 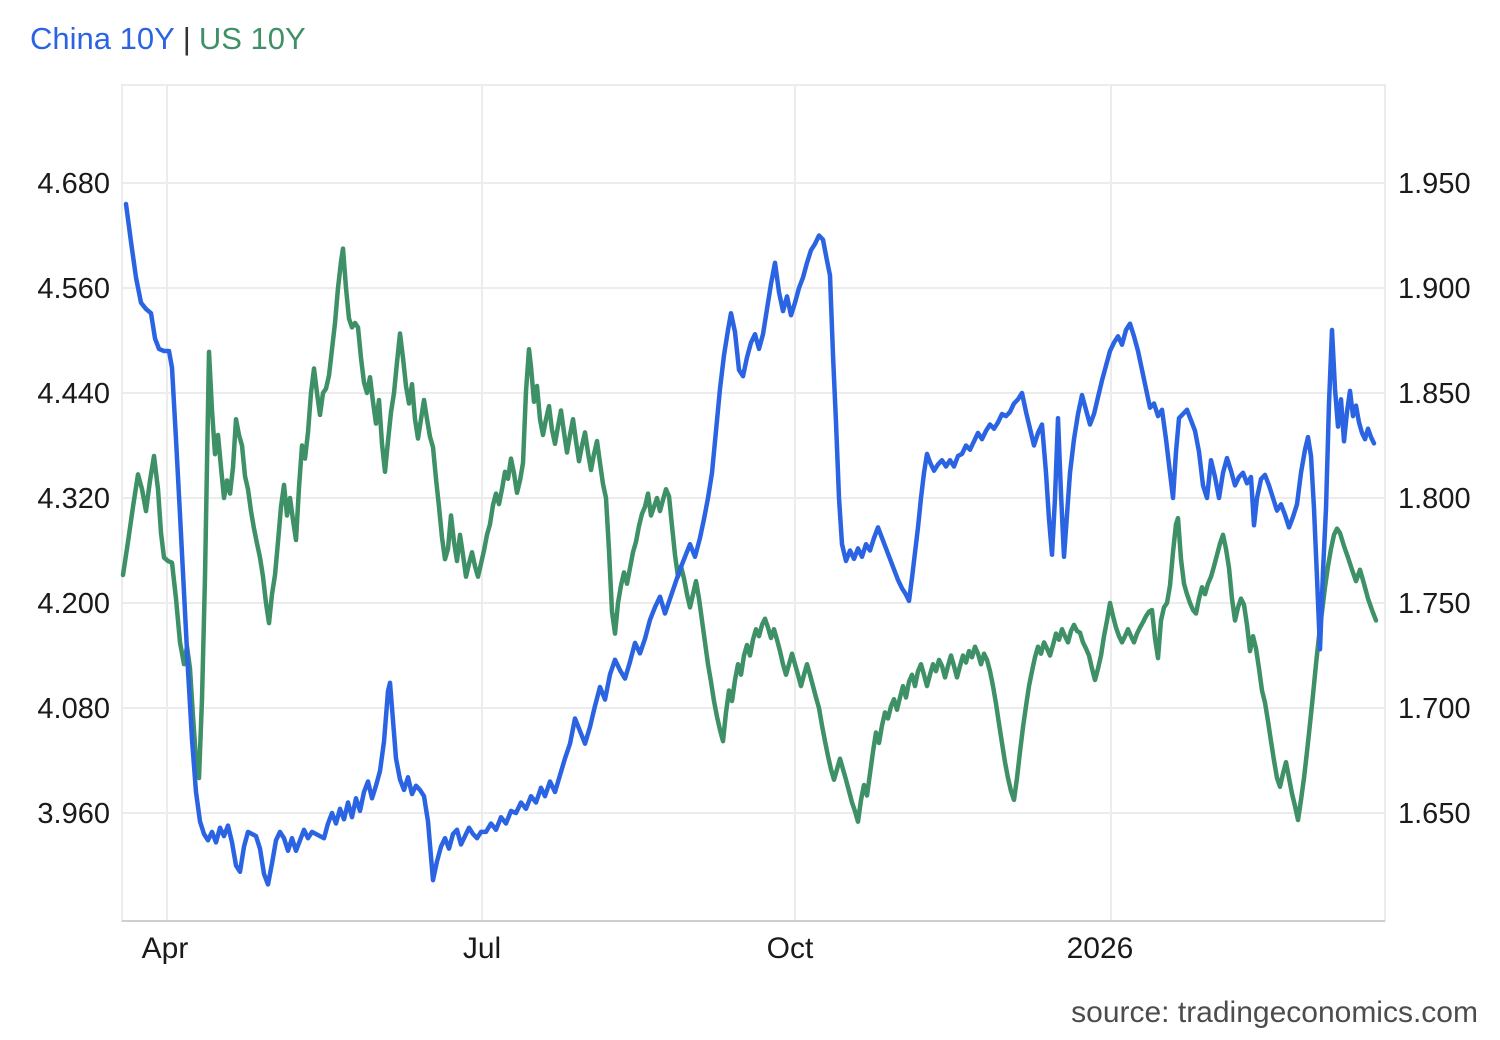 I want to click on y-axis-left-tick-label: 4.560, so click(x=73, y=289).